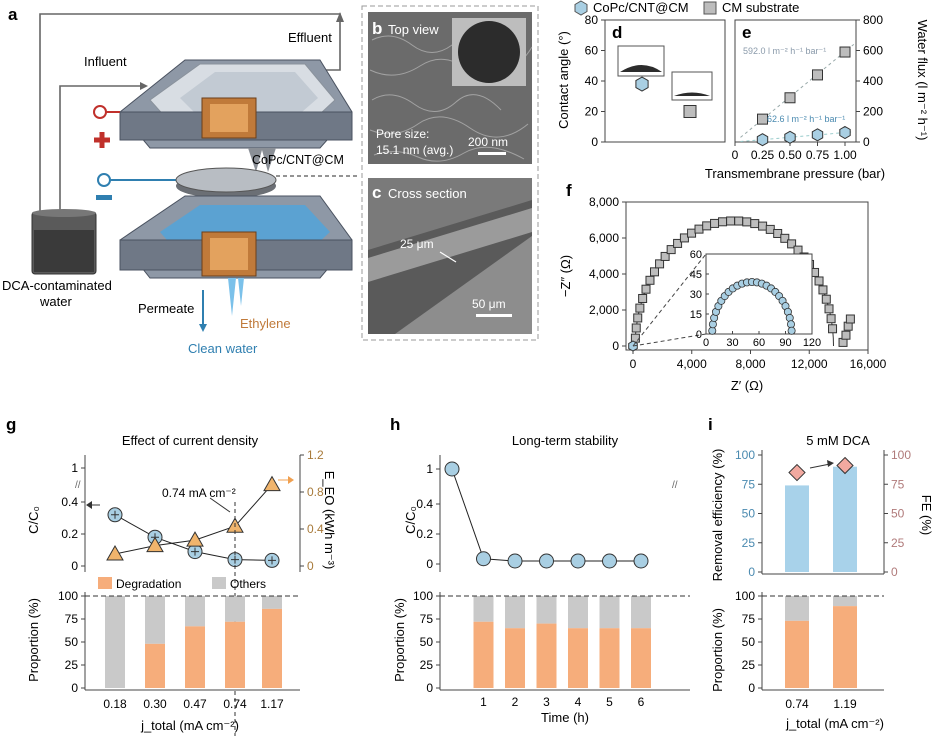  What do you see at coordinates (790, 155) in the screenshot?
I see `e-xtick-label: 0.50` at bounding box center [790, 155].